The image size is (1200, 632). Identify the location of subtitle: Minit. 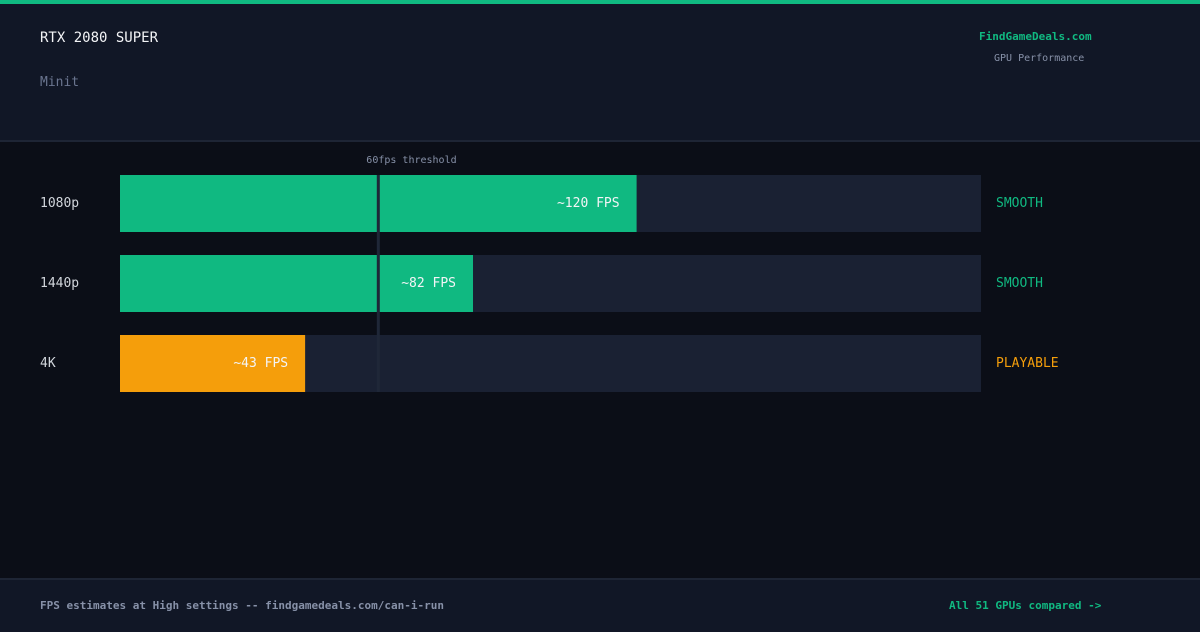
(60, 82).